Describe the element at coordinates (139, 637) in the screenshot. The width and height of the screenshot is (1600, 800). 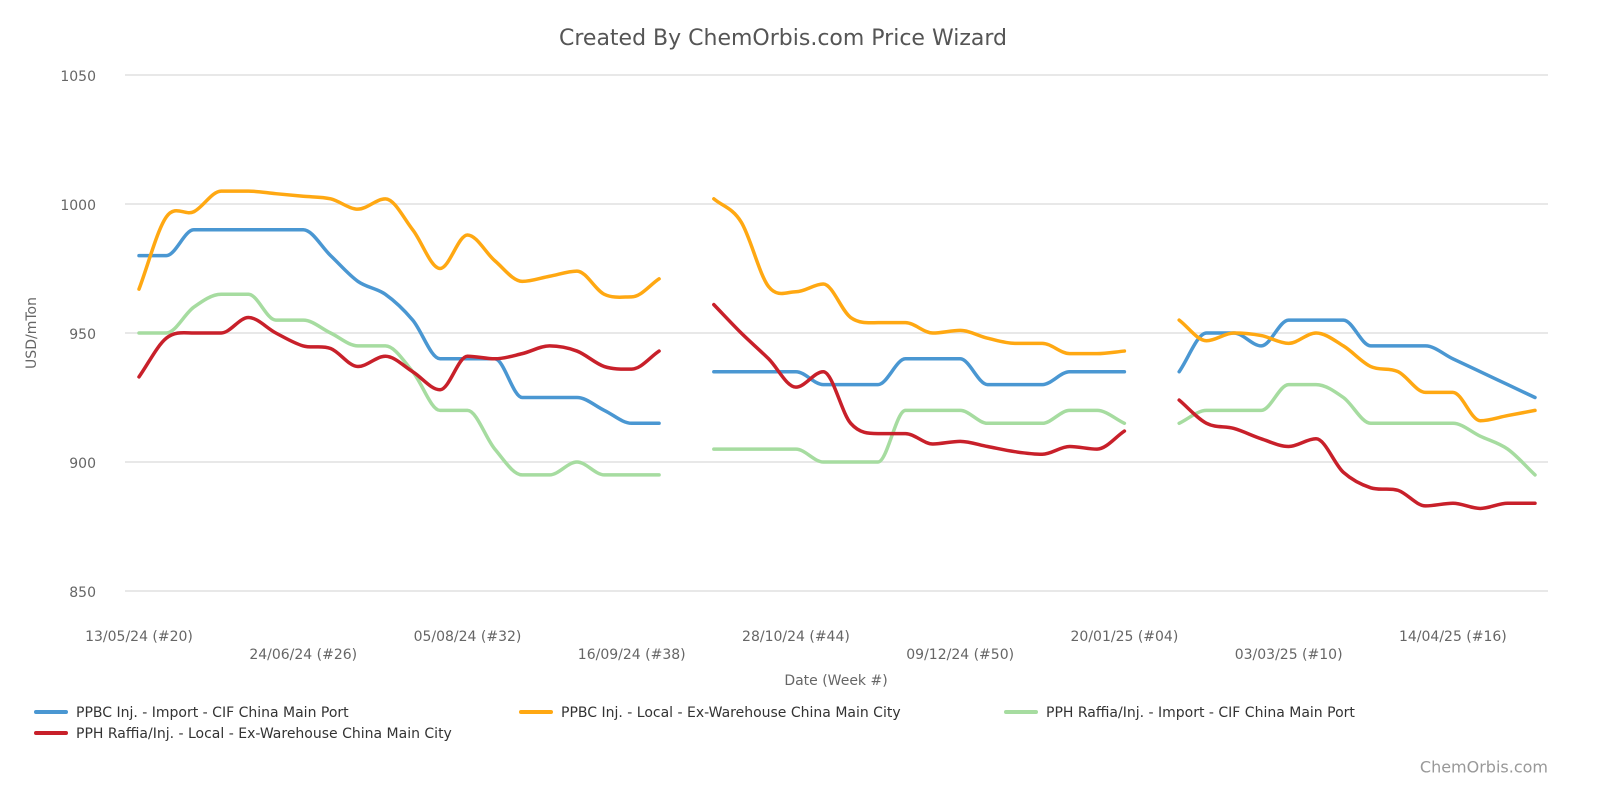
I see `x-tick-label: 13/05/24 (#20)` at that location.